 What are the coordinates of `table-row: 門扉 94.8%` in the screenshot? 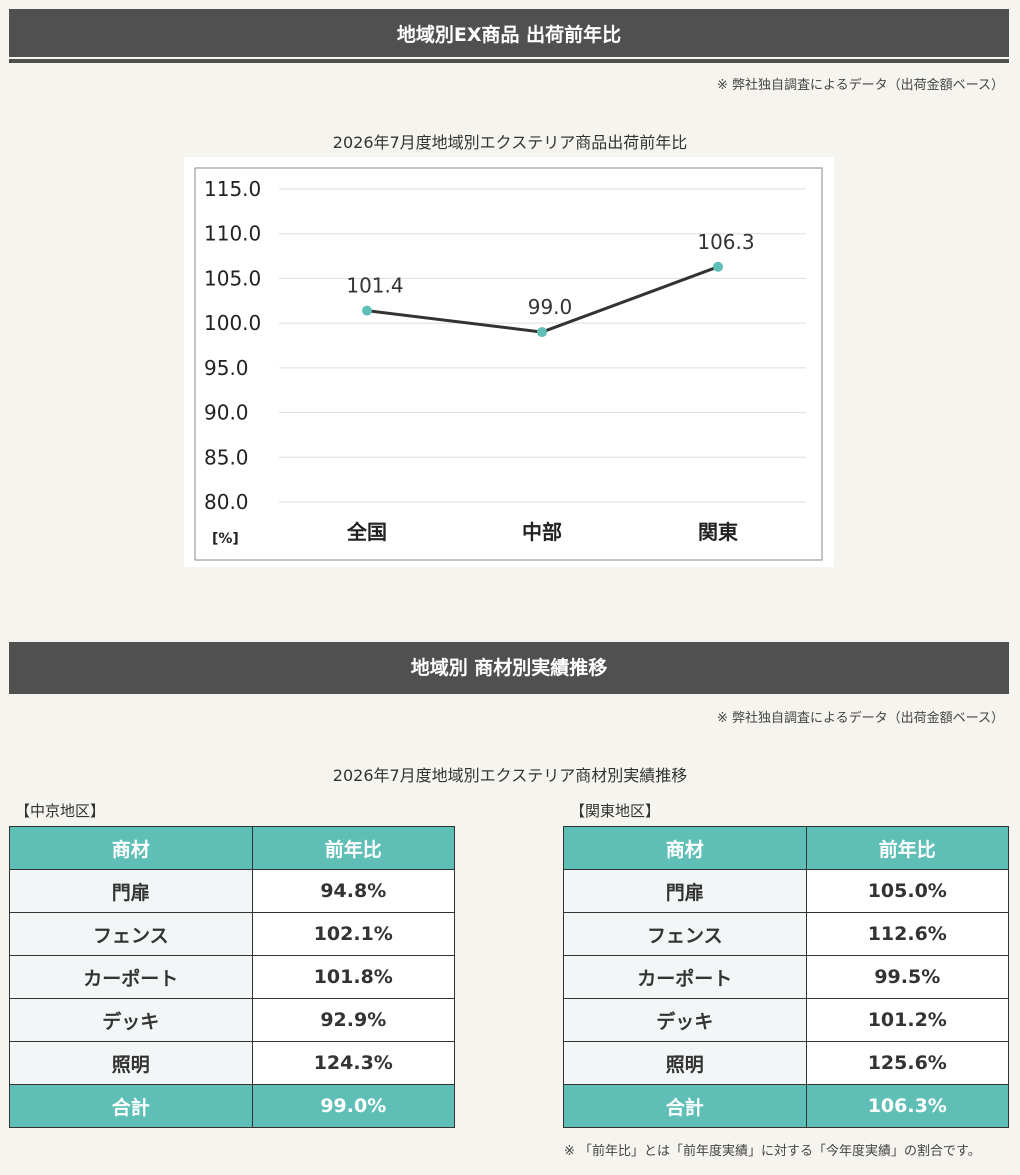 It's located at (232, 891).